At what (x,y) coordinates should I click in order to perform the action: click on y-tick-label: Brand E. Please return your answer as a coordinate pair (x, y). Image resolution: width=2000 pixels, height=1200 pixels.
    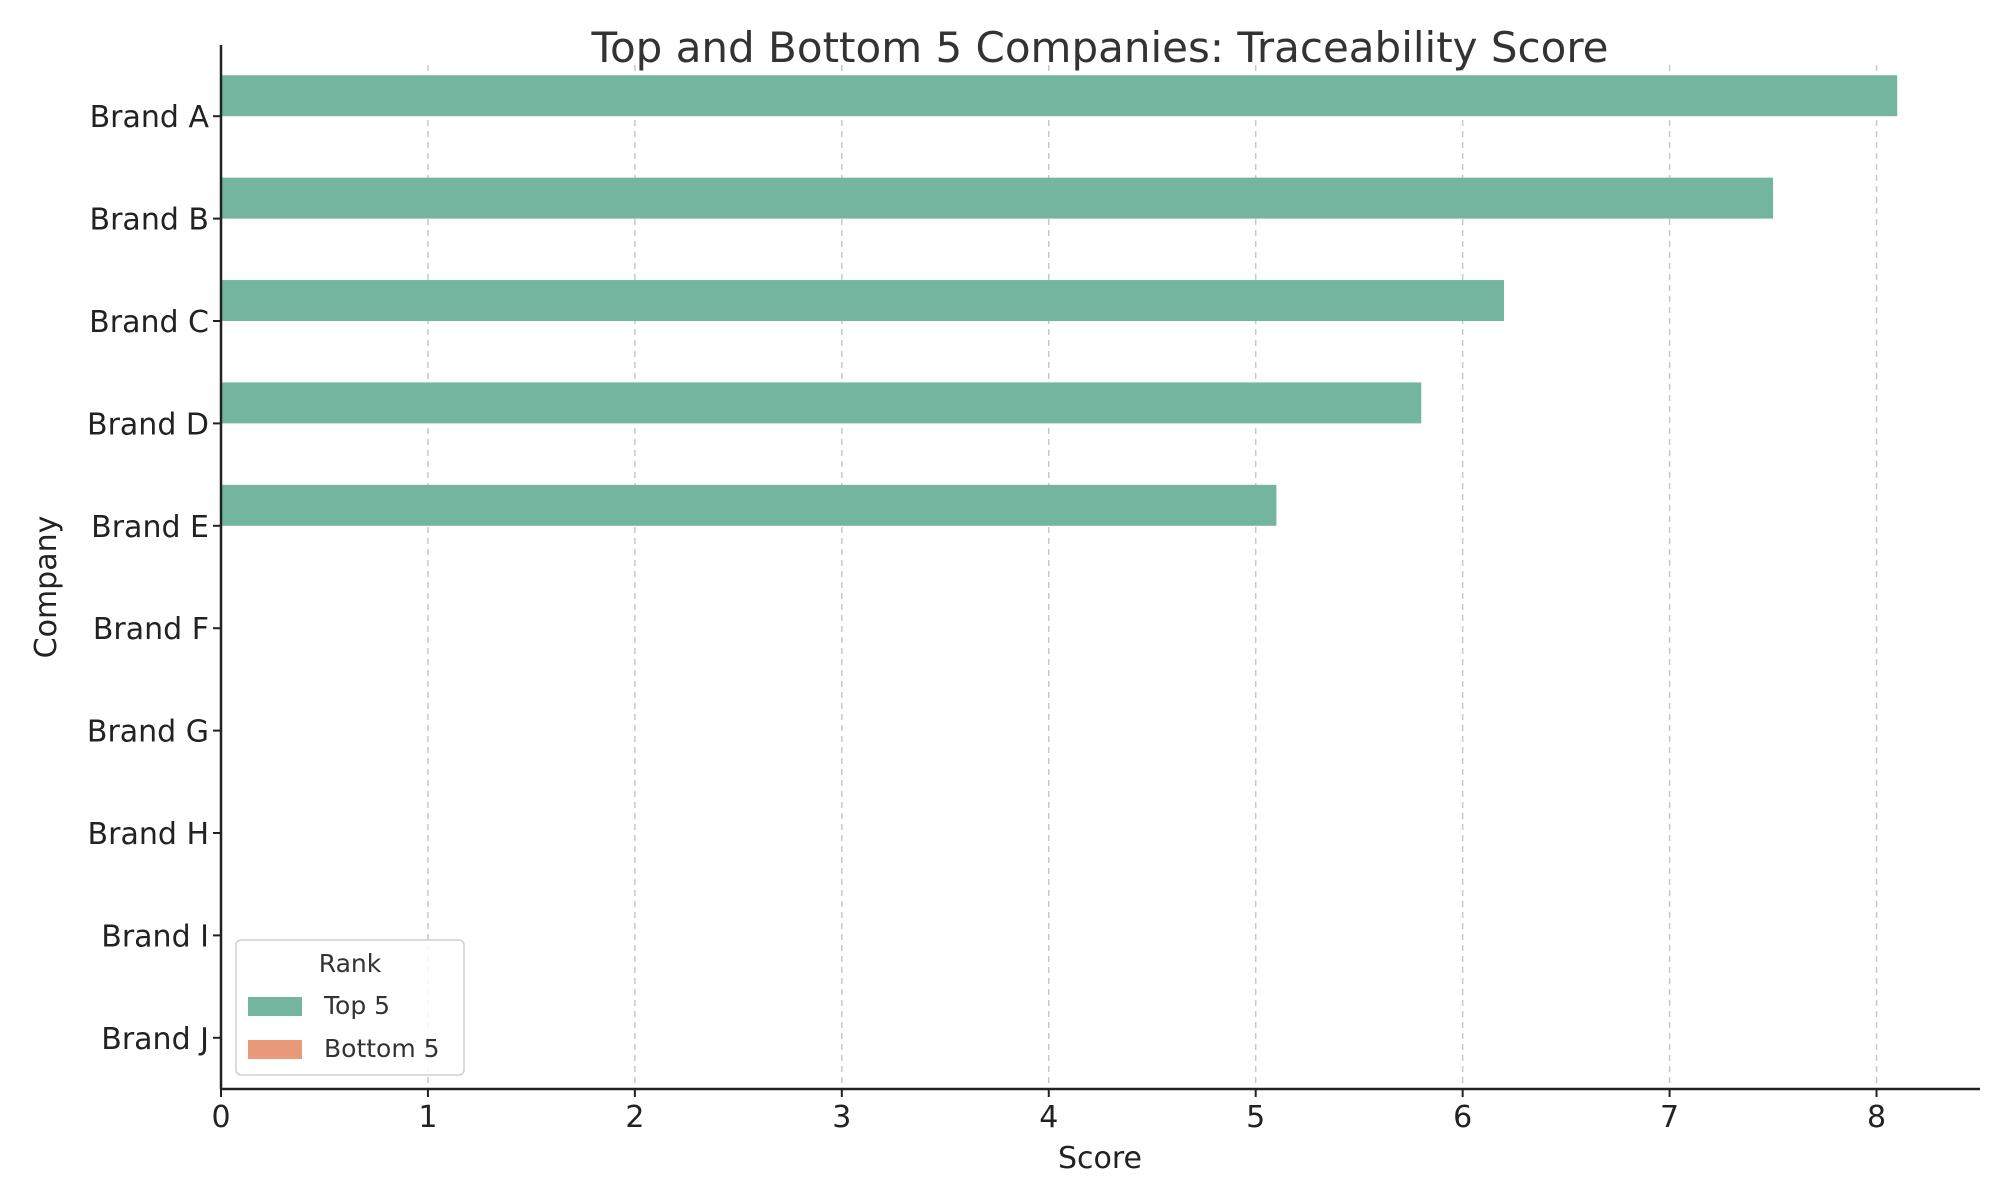
    Looking at the image, I should click on (150, 527).